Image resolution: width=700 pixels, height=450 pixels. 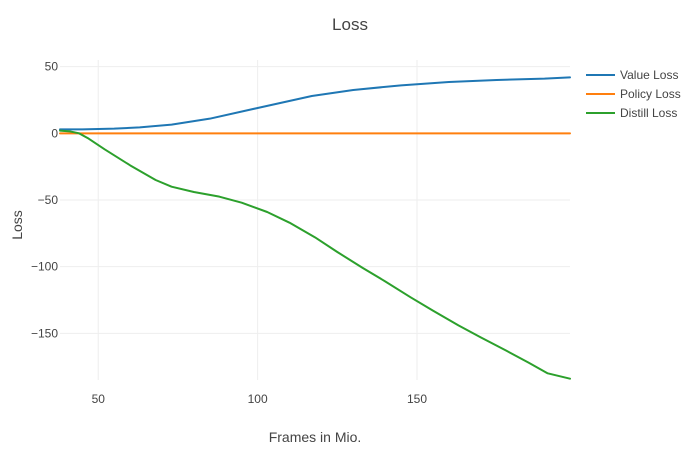 What do you see at coordinates (650, 94) in the screenshot?
I see `legend-label: Policy Loss` at bounding box center [650, 94].